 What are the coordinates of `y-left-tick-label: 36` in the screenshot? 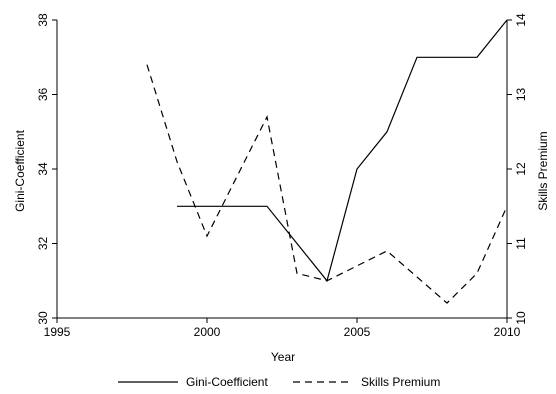 It's located at (43, 95).